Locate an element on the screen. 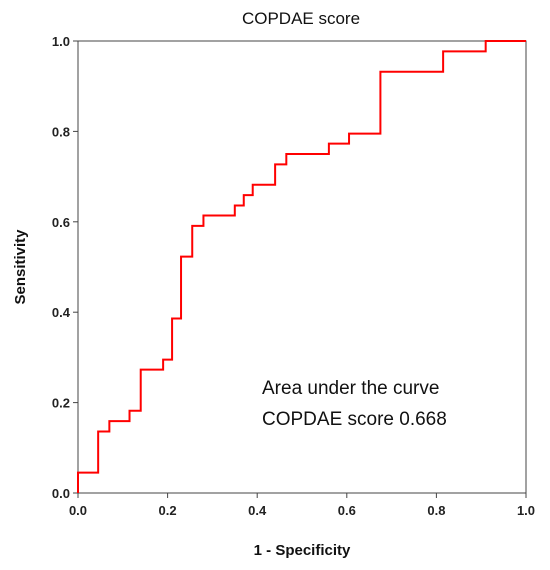 This screenshot has width=550, height=570. y-axis-label: Sensitivity is located at coordinates (20, 267).